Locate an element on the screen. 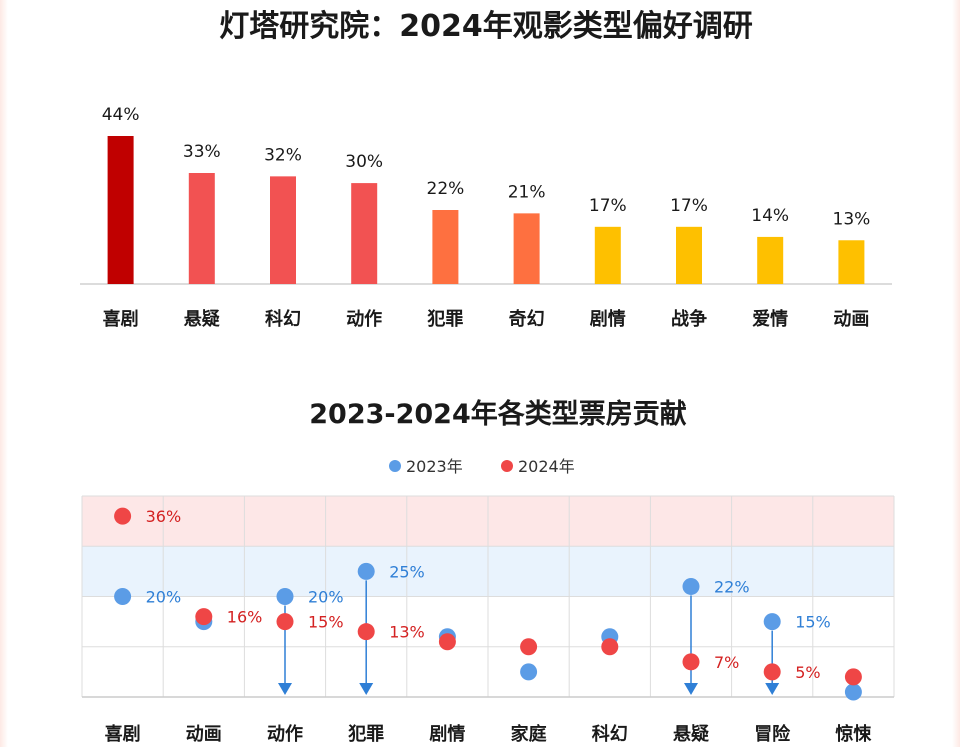 Image resolution: width=960 pixels, height=747 pixels. dot-category-label: 家庭 is located at coordinates (529, 734).